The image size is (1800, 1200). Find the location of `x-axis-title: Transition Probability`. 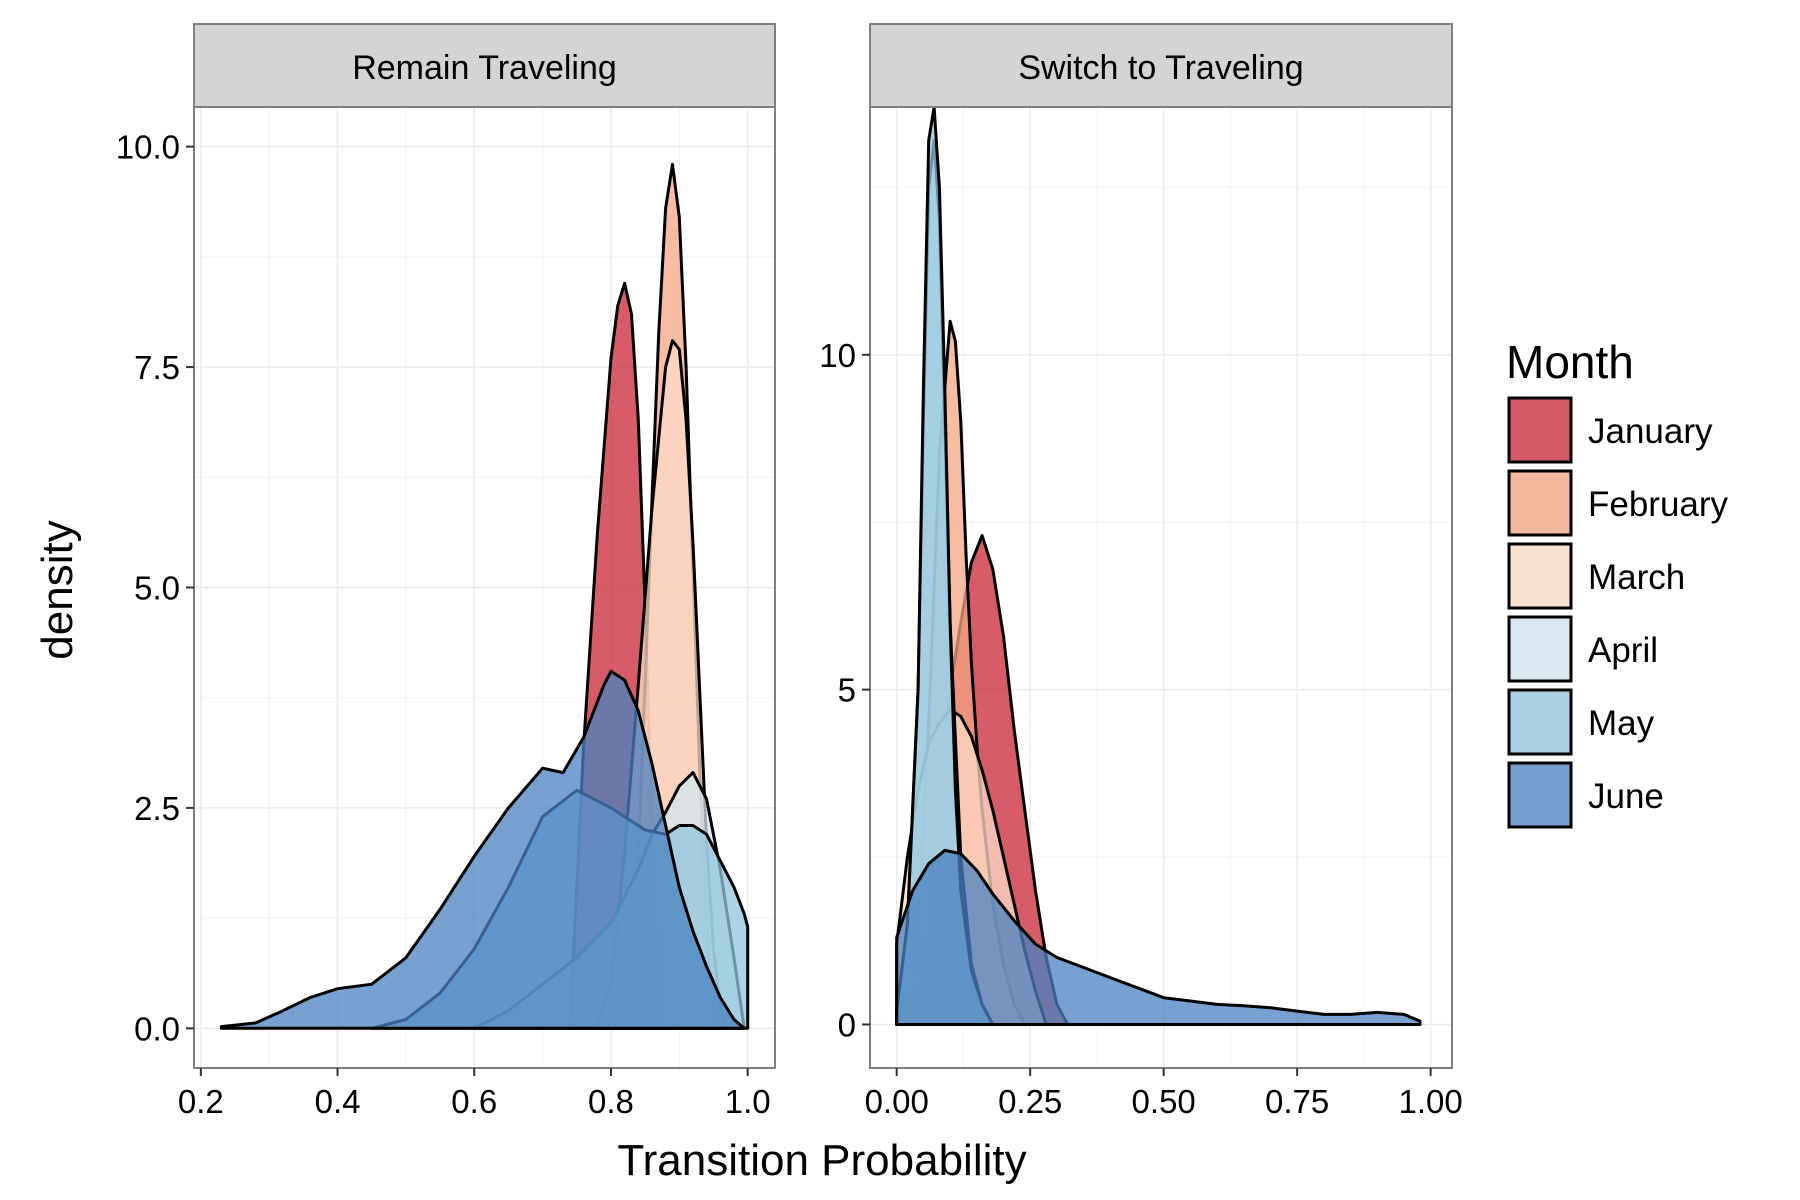

x-axis-title: Transition Probability is located at coordinates (821, 1160).